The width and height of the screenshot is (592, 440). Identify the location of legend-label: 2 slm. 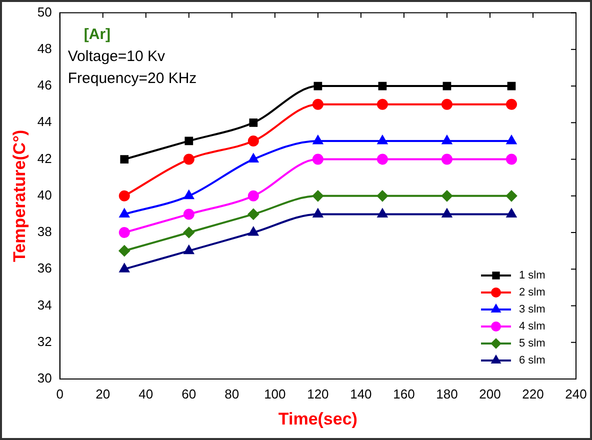
(532, 292).